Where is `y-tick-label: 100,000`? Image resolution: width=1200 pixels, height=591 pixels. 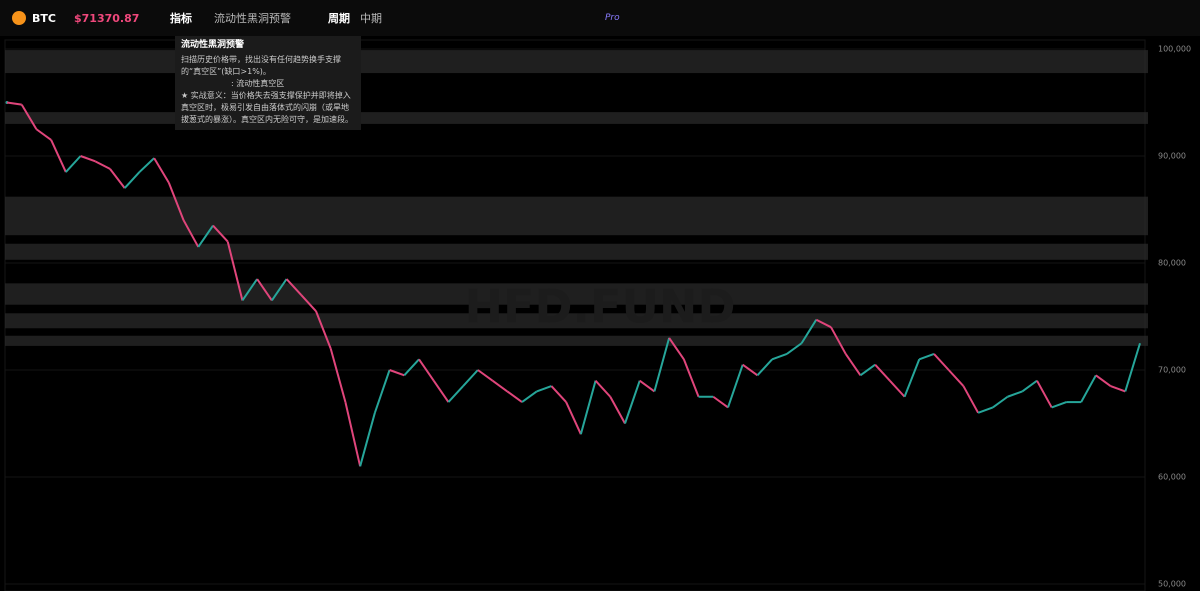 y-tick-label: 100,000 is located at coordinates (1174, 49).